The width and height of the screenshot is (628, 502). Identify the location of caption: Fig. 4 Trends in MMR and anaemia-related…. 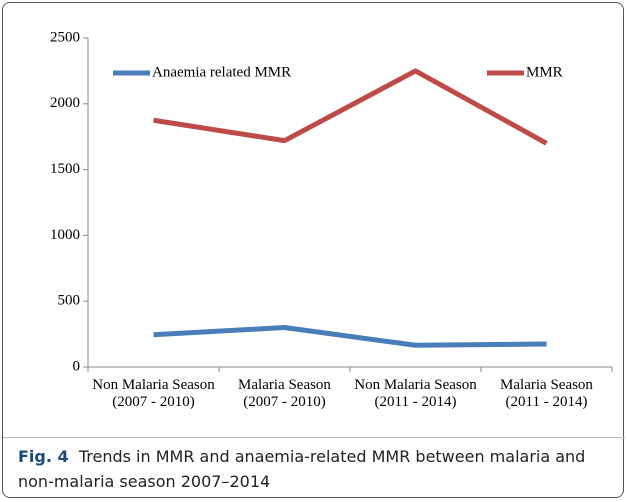
(308, 469).